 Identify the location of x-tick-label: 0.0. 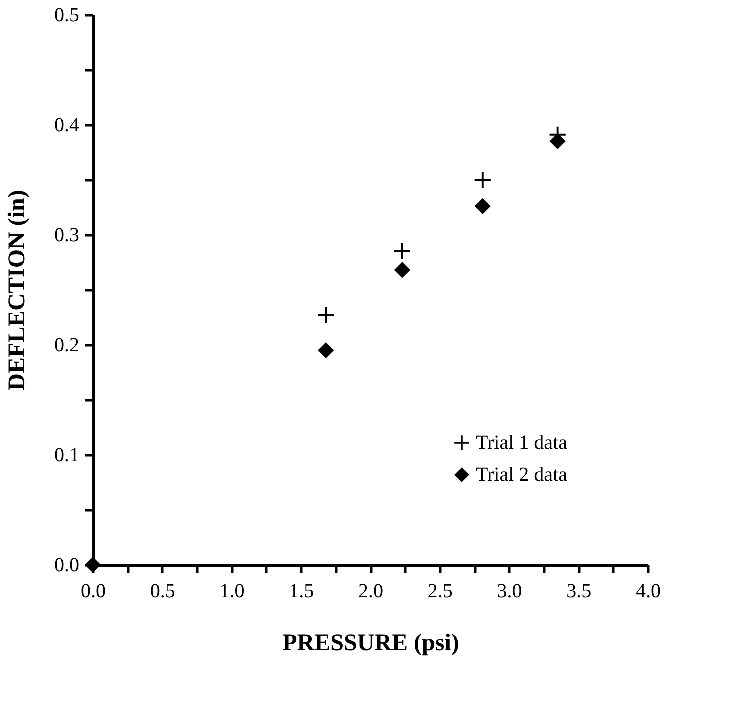
(93, 591).